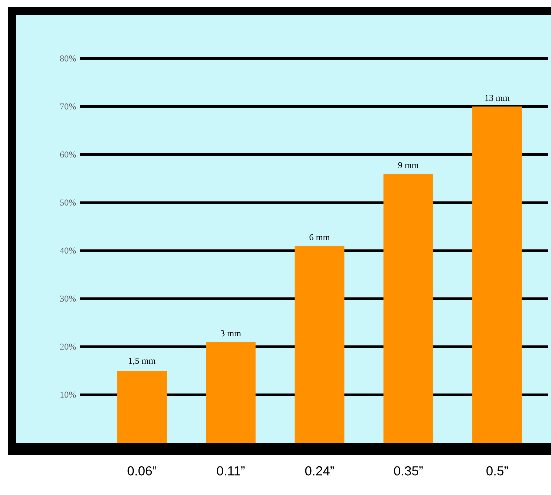 The height and width of the screenshot is (495, 551). Describe the element at coordinates (68, 299) in the screenshot. I see `y-tick-label: 30%` at that location.